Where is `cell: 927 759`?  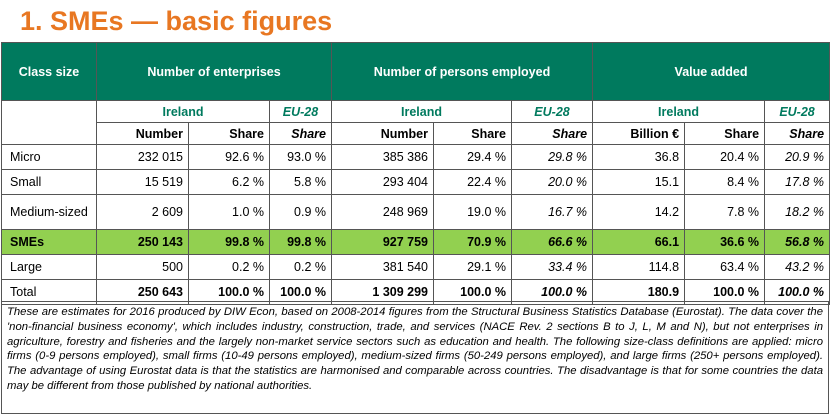
cell: 927 759 is located at coordinates (382, 242).